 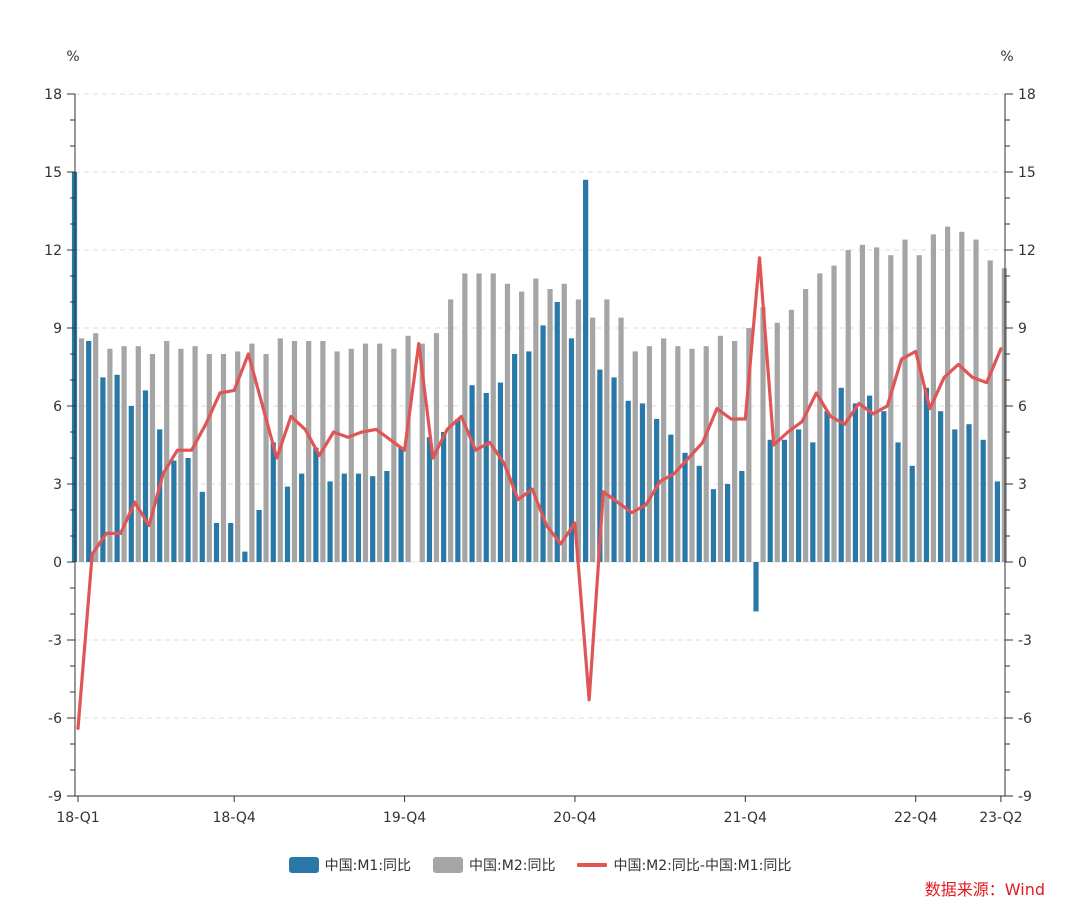 What do you see at coordinates (77, 818) in the screenshot?
I see `x-tick-label: 18-Q1` at bounding box center [77, 818].